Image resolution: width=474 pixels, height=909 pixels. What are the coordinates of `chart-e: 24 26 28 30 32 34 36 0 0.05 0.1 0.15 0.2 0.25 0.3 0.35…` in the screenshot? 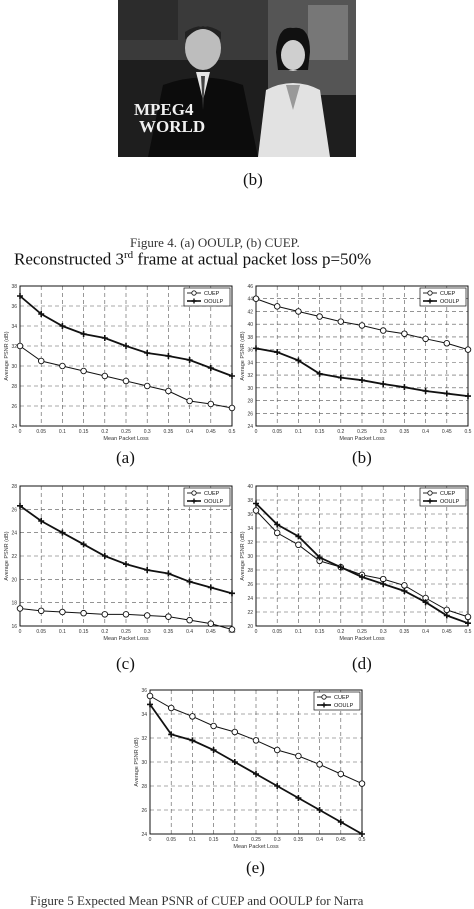 It's located at (250, 772).